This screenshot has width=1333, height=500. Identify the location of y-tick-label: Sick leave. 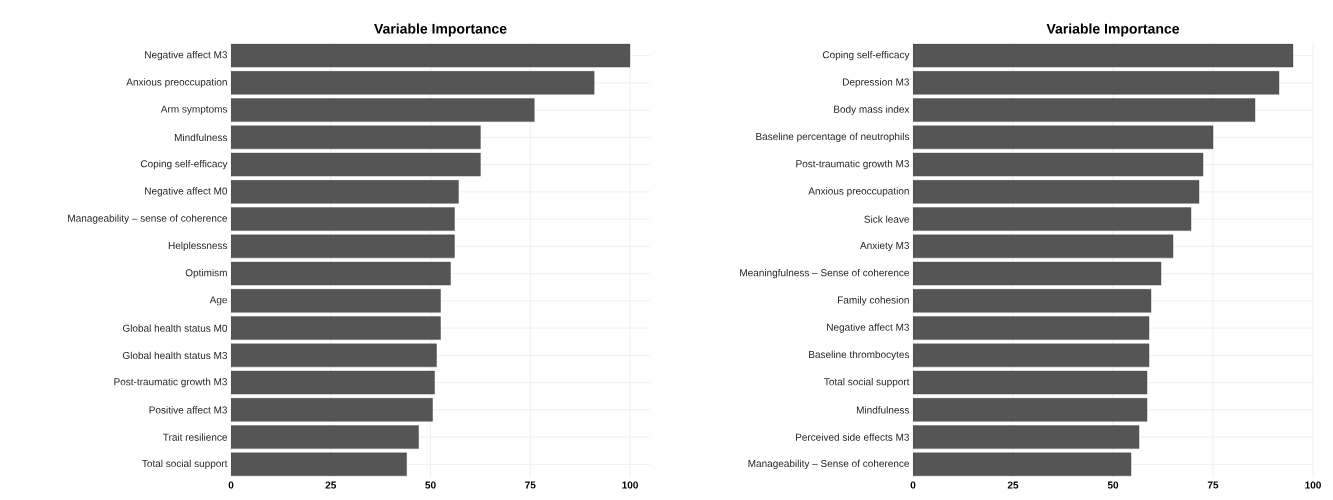
(887, 219).